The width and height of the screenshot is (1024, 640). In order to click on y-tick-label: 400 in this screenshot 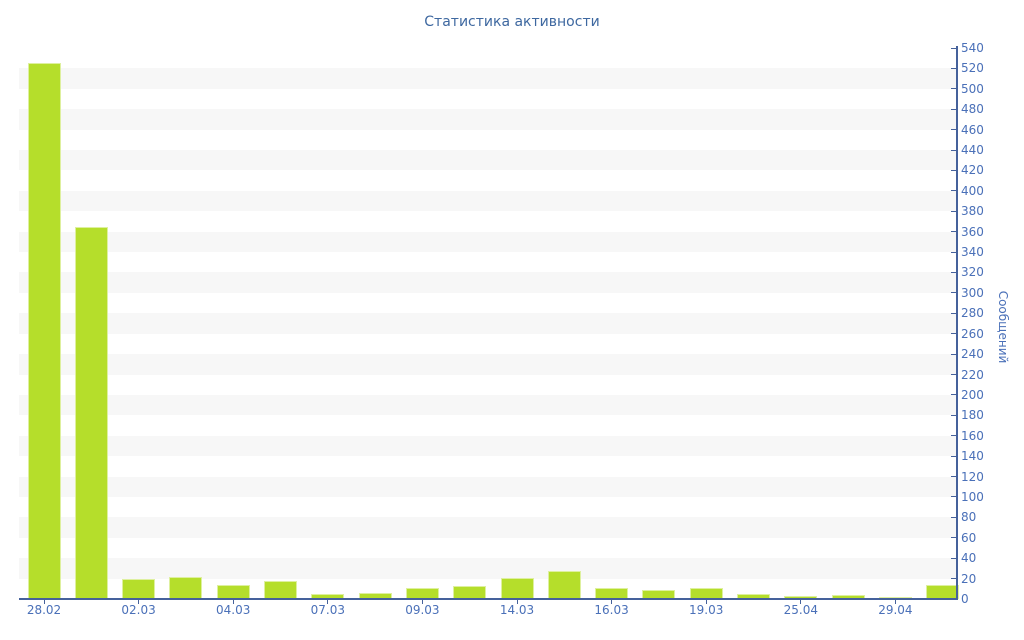, I will do `click(972, 190)`.